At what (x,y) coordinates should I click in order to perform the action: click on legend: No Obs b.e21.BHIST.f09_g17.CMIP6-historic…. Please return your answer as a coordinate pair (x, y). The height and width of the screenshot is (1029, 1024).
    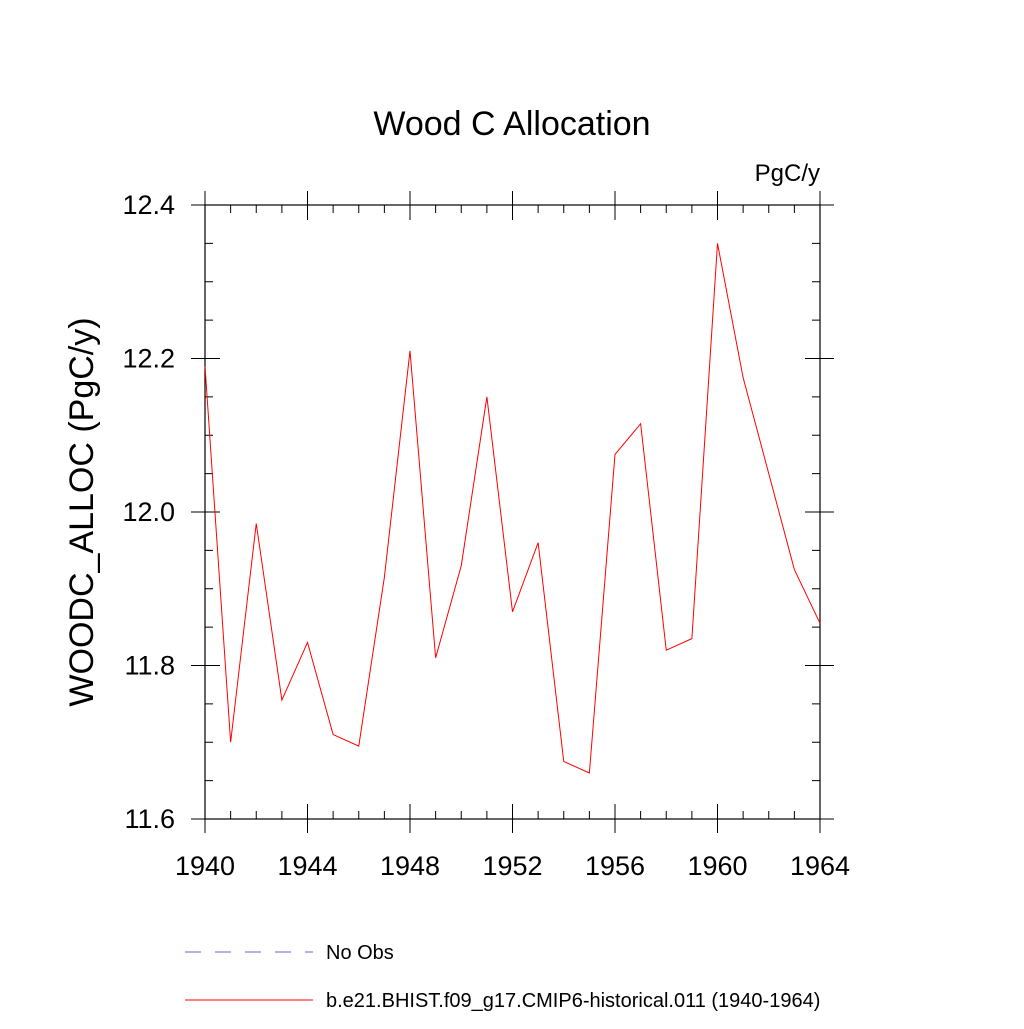
    Looking at the image, I should click on (502, 977).